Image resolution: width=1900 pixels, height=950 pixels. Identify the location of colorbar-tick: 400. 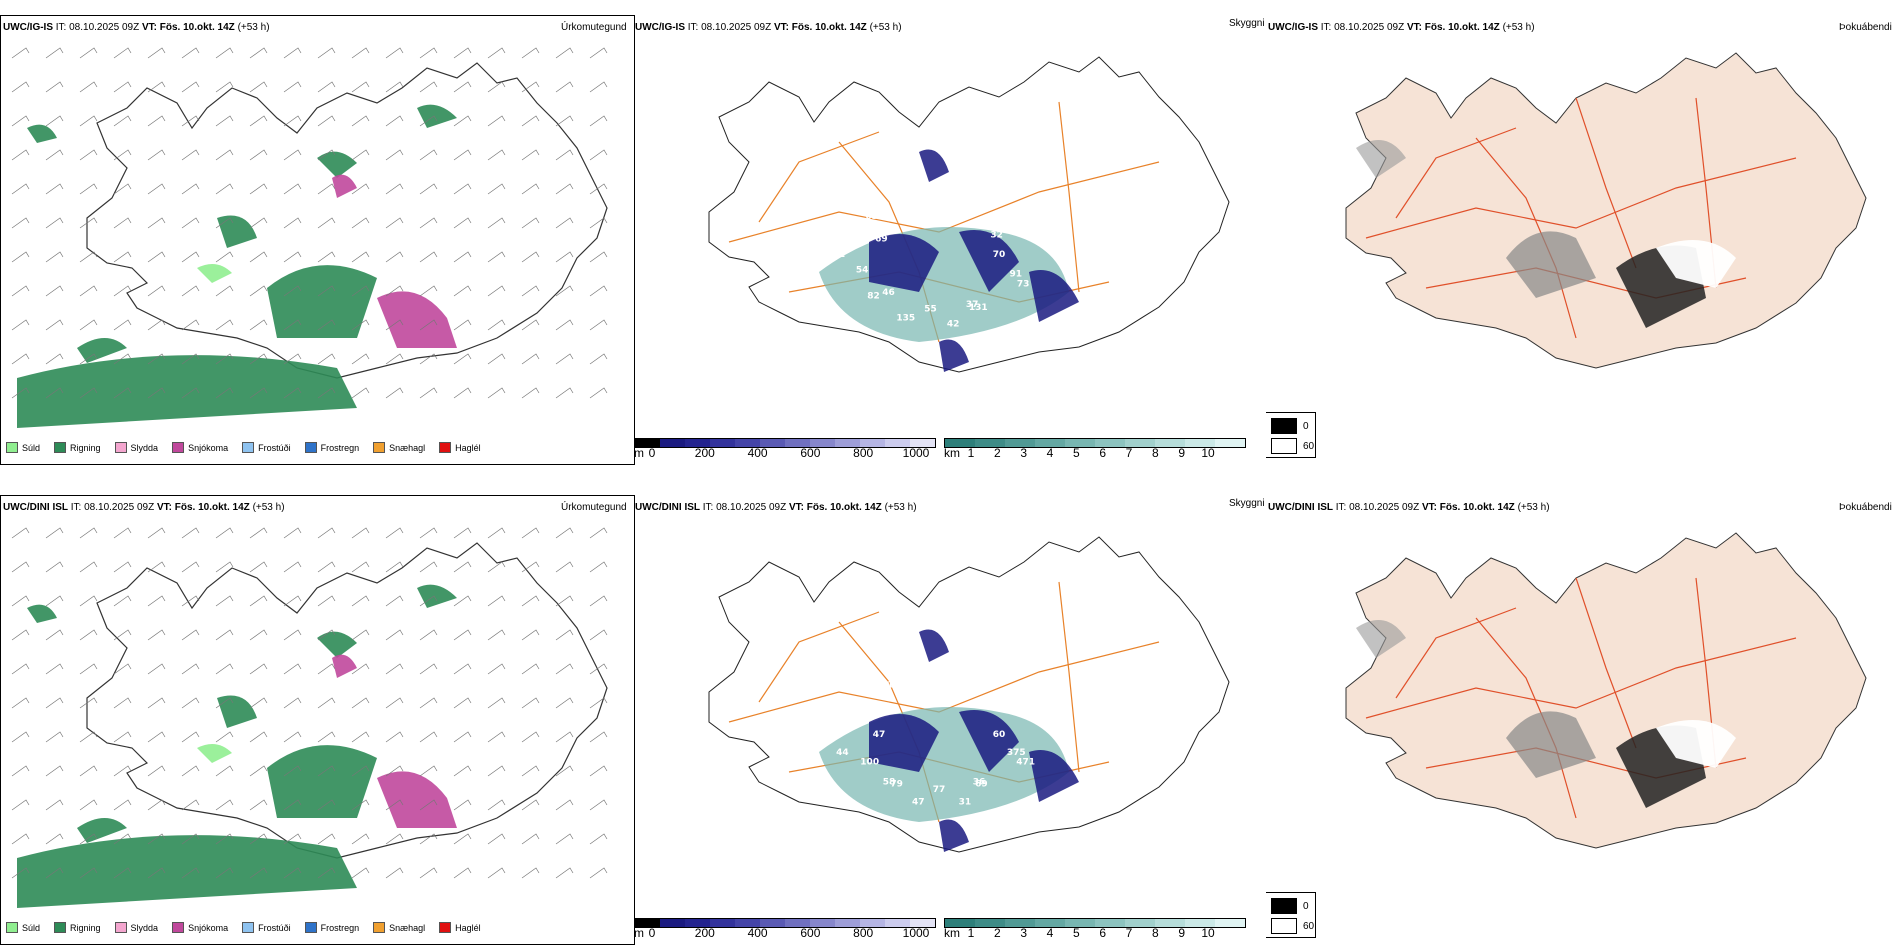
(757, 453).